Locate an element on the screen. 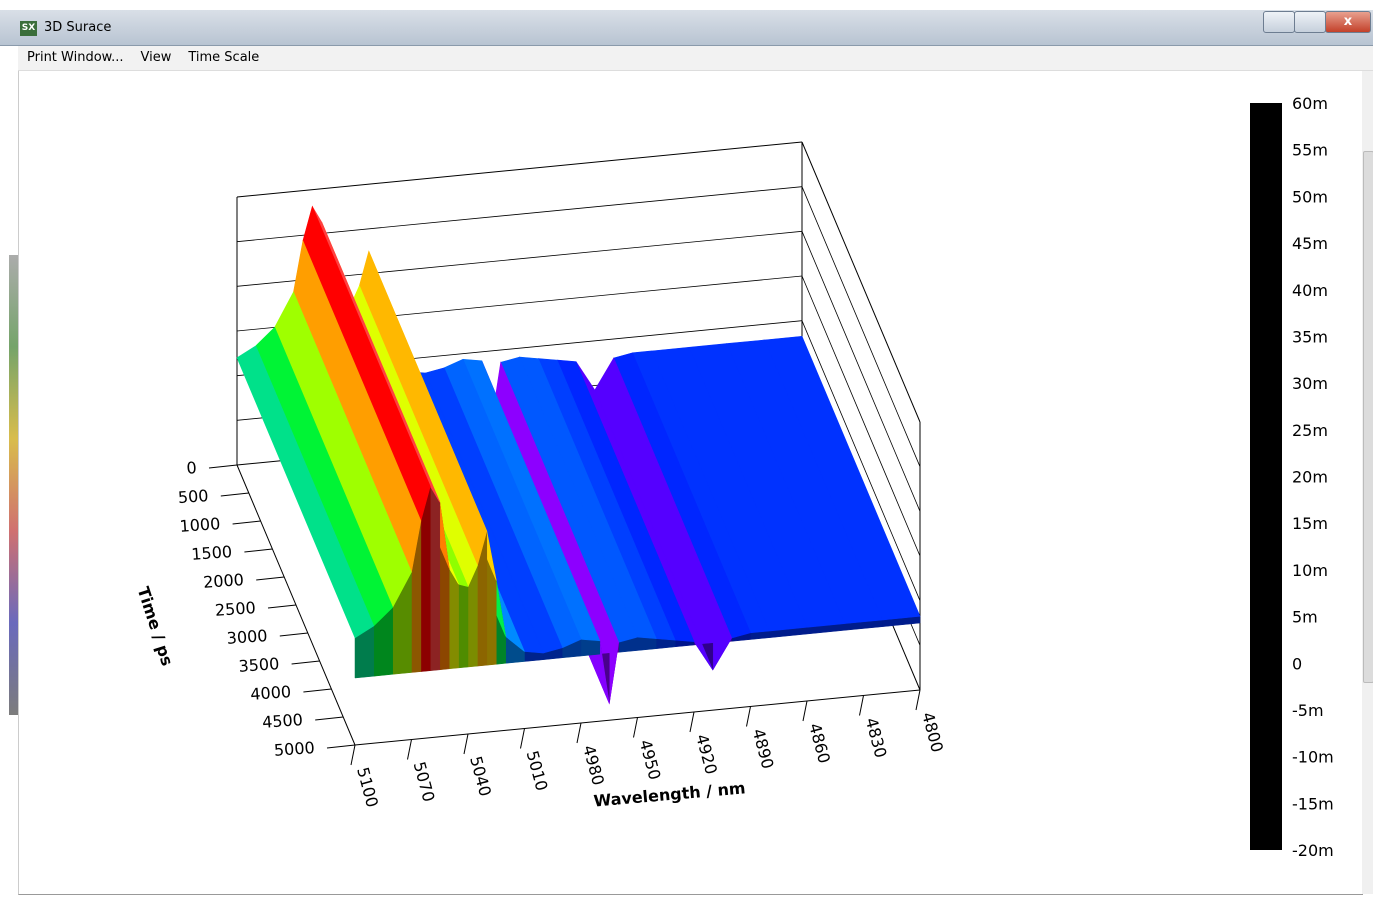 The height and width of the screenshot is (899, 1373). colorbar-label: 35m is located at coordinates (1310, 336).